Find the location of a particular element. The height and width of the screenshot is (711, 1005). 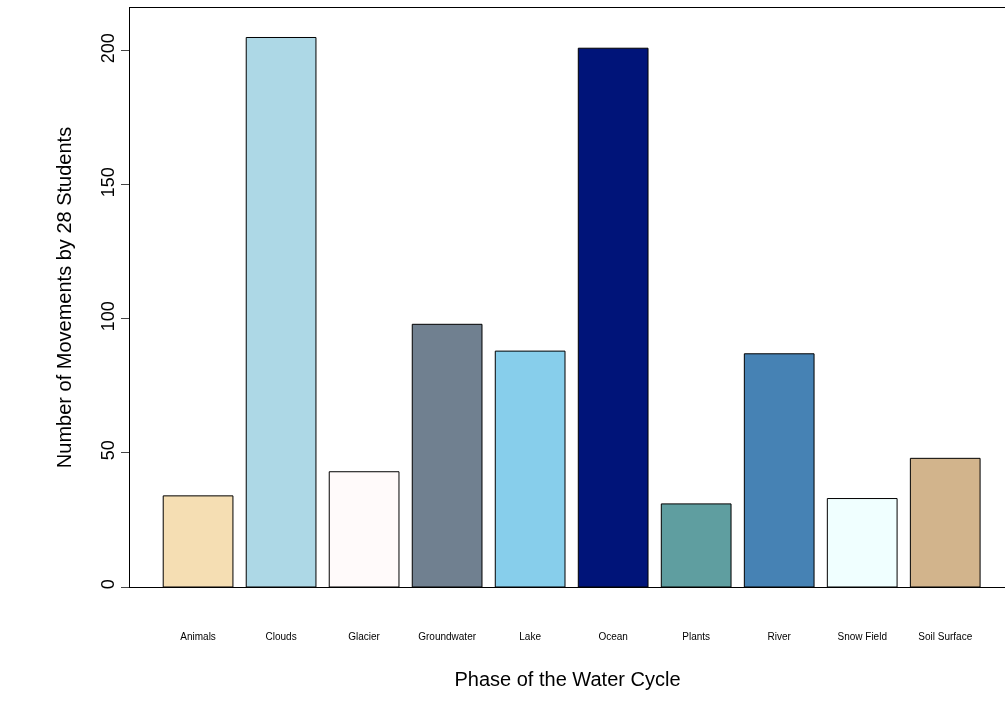

x-tick-label: Soil Surface is located at coordinates (945, 636).